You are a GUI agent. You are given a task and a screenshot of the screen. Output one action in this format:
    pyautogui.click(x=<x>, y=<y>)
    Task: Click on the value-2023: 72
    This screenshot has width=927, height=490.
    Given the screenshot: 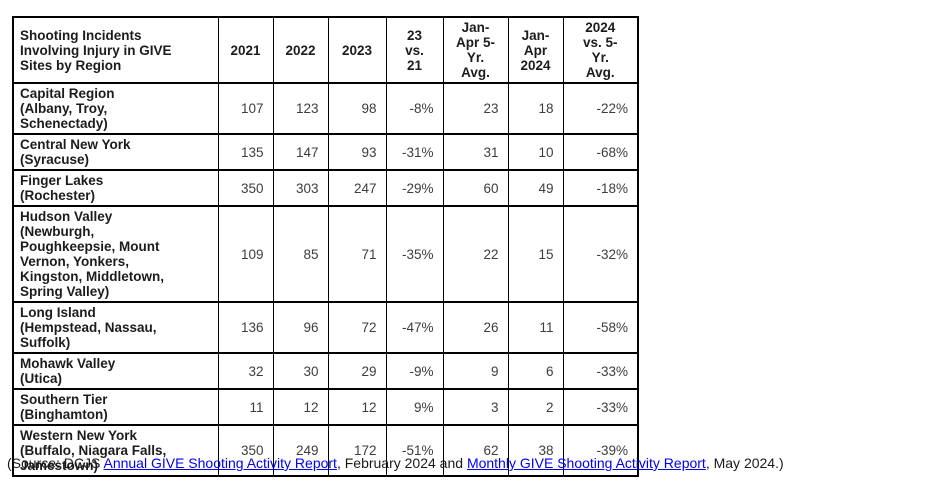 What is the action you would take?
    pyautogui.click(x=357, y=327)
    